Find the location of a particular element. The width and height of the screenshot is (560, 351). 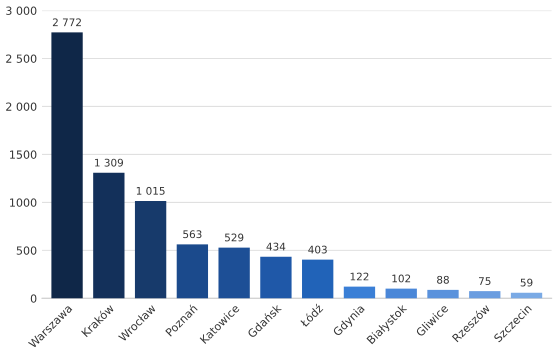

data-label: 1 015 is located at coordinates (150, 190).